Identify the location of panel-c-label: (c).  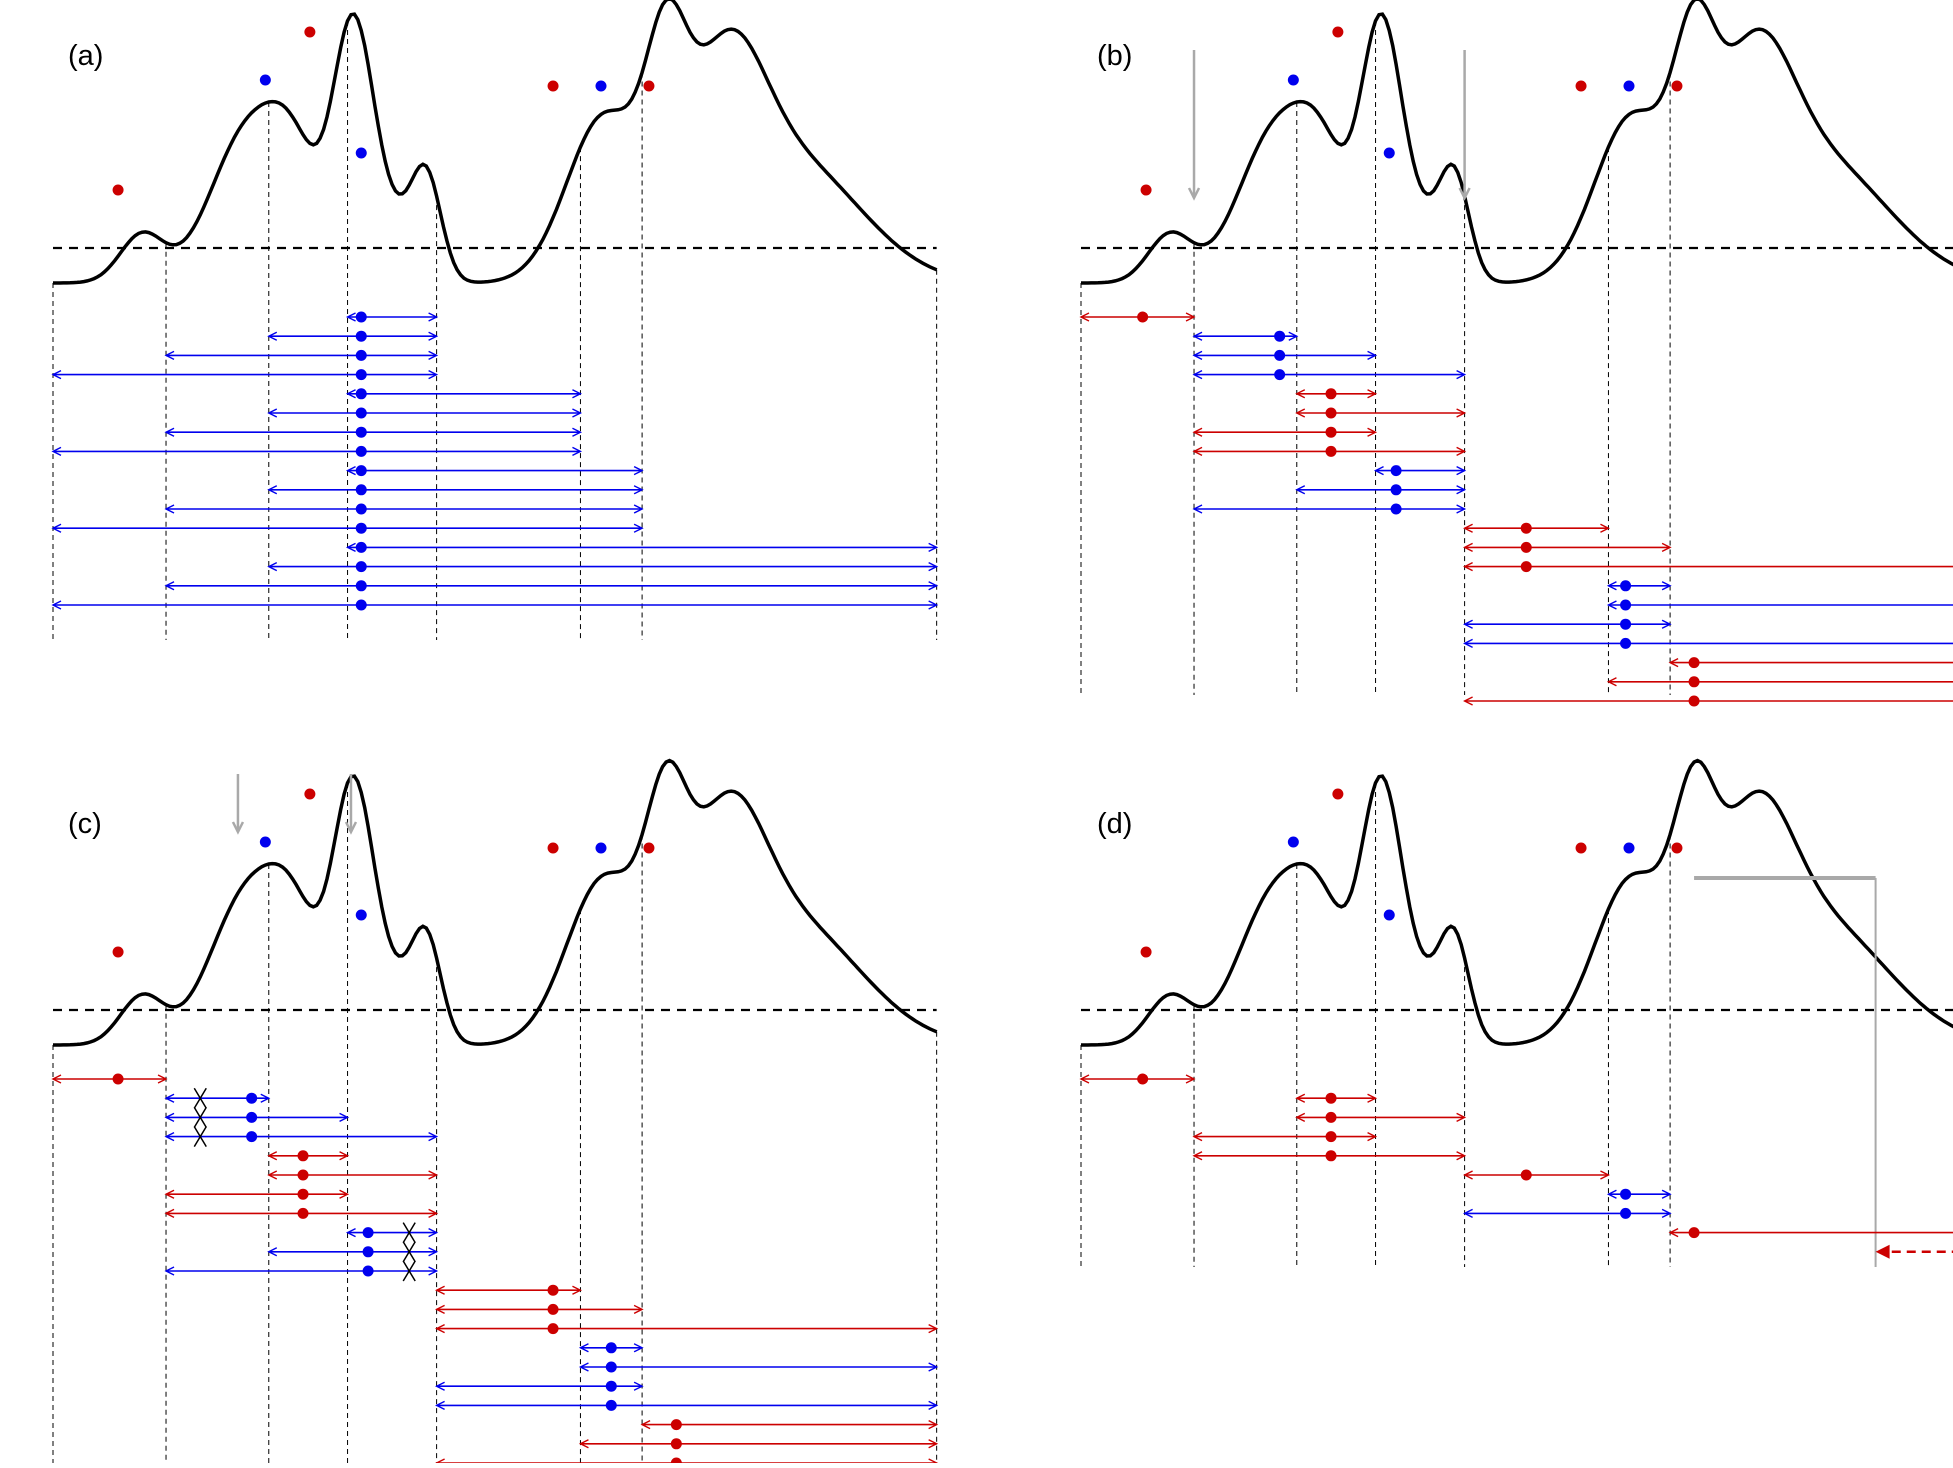
(85, 824).